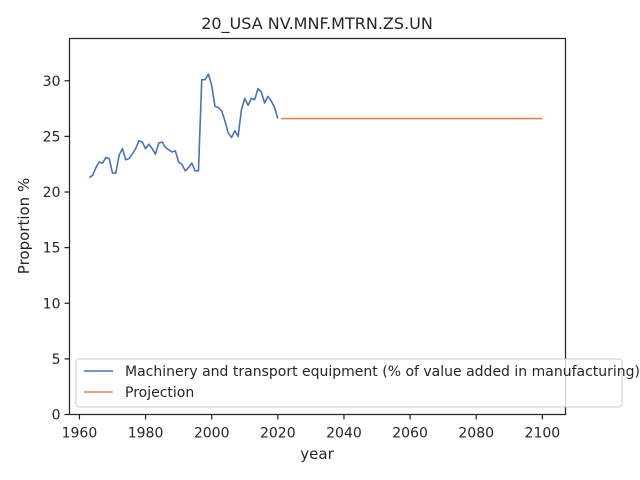  Describe the element at coordinates (56, 416) in the screenshot. I see `y-tick-label: 0` at that location.